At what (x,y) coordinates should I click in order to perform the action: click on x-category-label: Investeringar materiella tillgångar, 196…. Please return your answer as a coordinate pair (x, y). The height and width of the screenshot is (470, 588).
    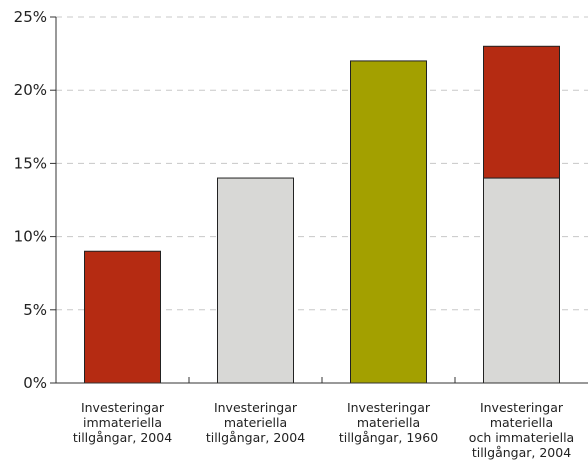
    Looking at the image, I should click on (388, 422).